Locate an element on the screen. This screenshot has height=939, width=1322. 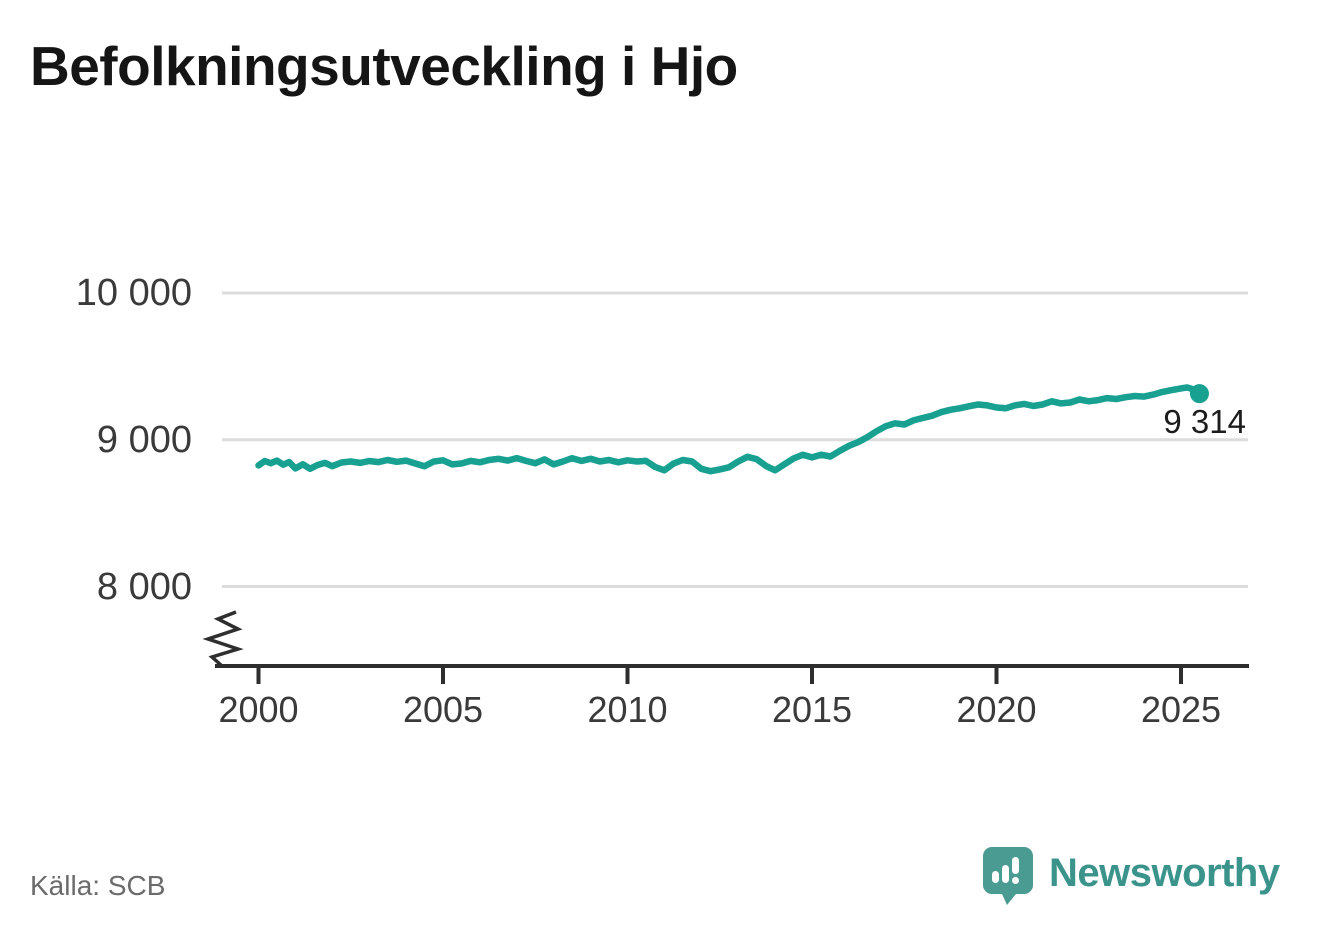
y-axis-label: 8 000 is located at coordinates (144, 586).